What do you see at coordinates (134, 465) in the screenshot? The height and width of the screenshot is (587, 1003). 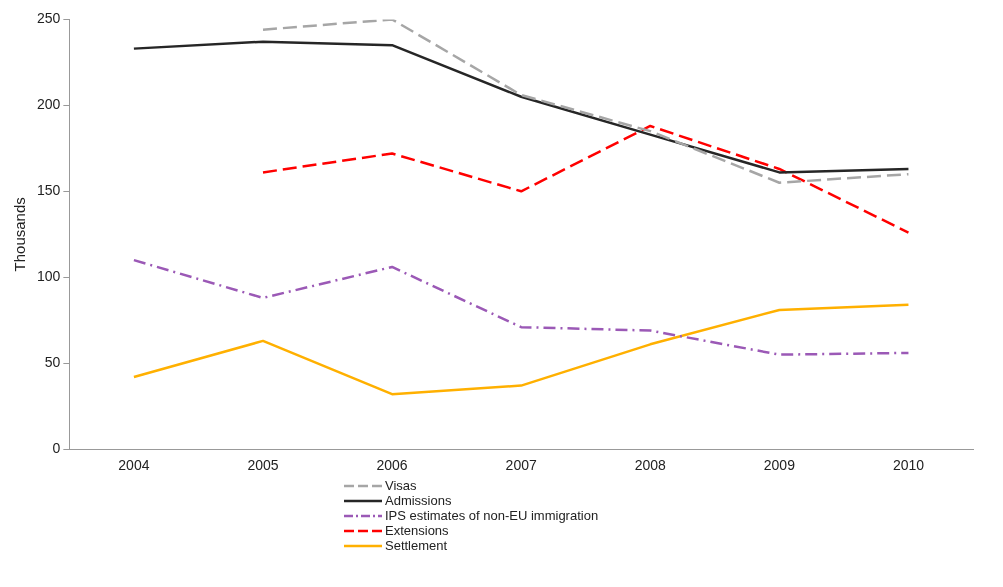 I see `x-tick-label: 2004` at bounding box center [134, 465].